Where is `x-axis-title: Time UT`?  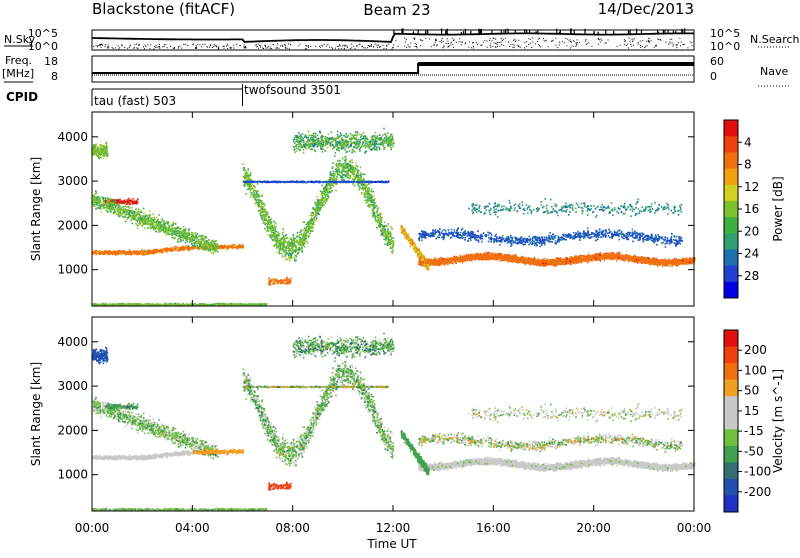 x-axis-title: Time UT is located at coordinates (391, 544).